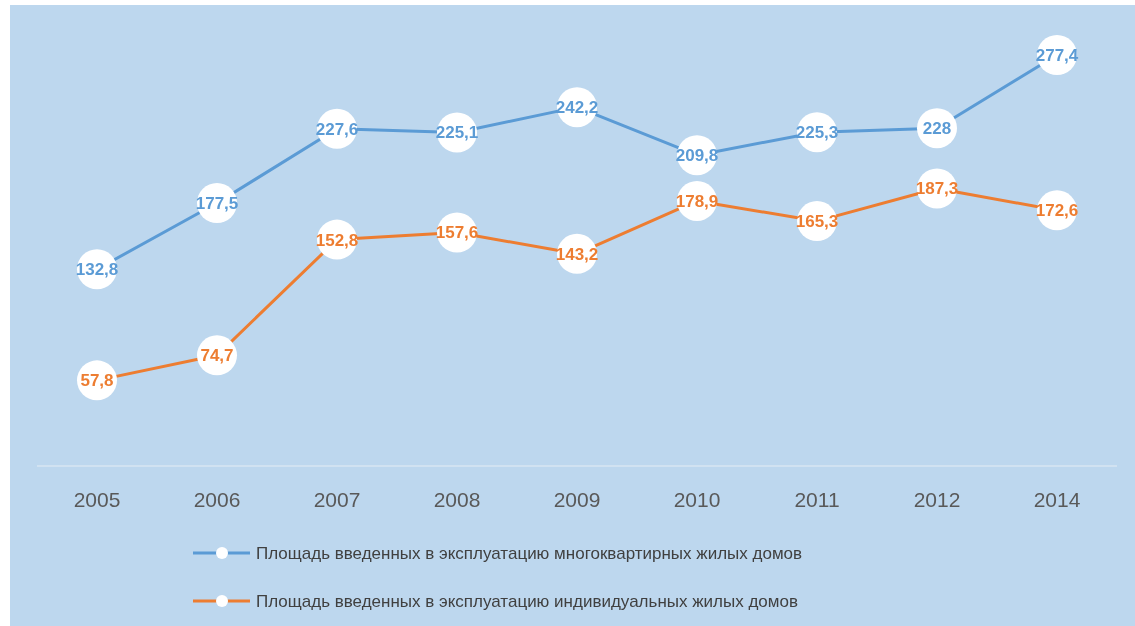  What do you see at coordinates (817, 222) in the screenshot?
I see `data-label: 165,3` at bounding box center [817, 222].